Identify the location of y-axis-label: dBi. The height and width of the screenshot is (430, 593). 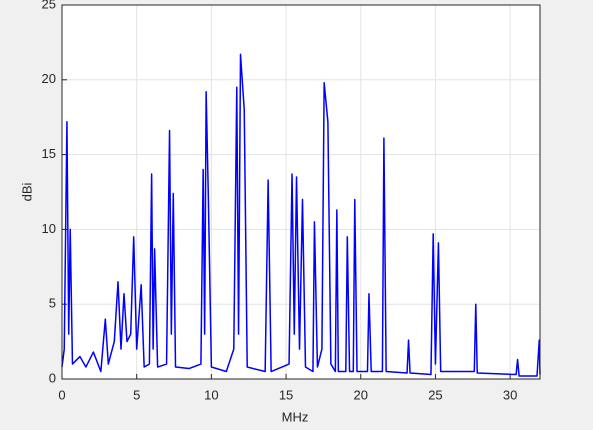
(26, 191).